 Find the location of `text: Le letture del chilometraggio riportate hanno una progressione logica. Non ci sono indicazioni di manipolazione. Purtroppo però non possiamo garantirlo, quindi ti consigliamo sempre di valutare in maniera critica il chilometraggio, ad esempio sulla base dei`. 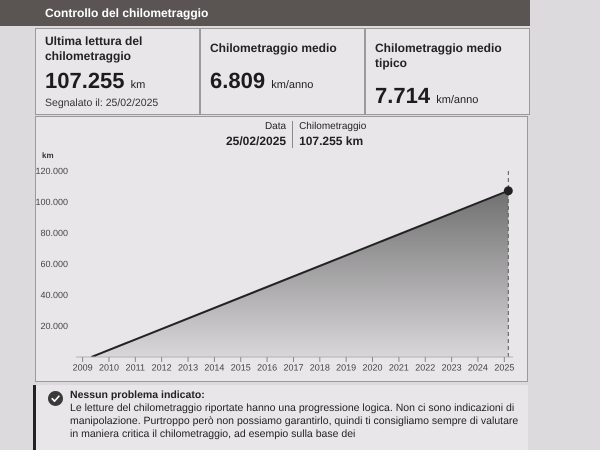

text: Le letture del chilometraggio riportate hanno una progressione logica. Non ci sono indicazioni di manipolazione. Purtroppo però non possiamo garantirlo, quindi ti consigliamo sempre di valutare in maniera critica il chilometraggio, ad esempio sulla base dei is located at coordinates (294, 421).